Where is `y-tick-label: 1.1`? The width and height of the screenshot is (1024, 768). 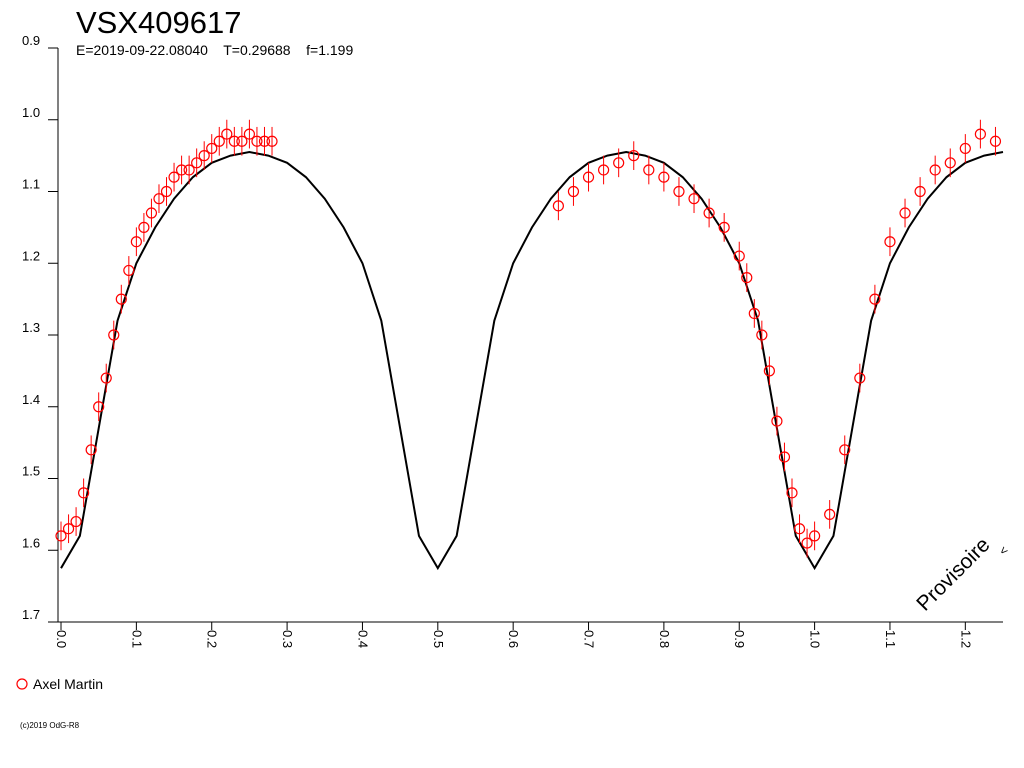
y-tick-label: 1.1 is located at coordinates (31, 184).